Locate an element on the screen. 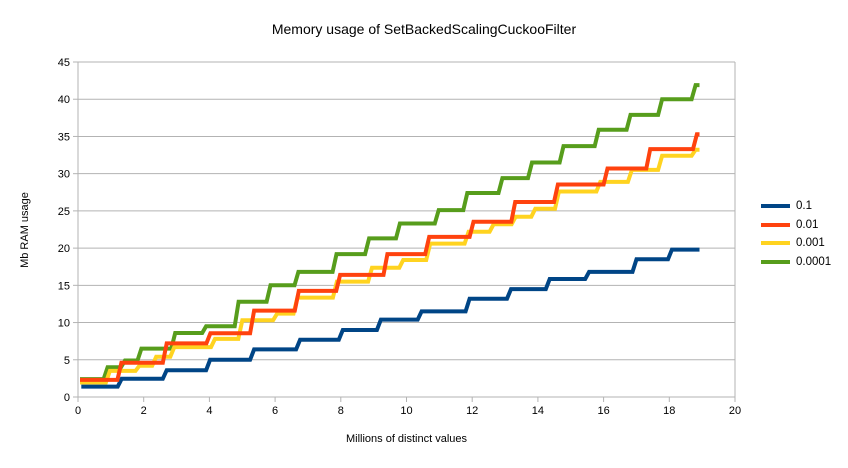  x-tick-label-0: 0 is located at coordinates (78, 411).